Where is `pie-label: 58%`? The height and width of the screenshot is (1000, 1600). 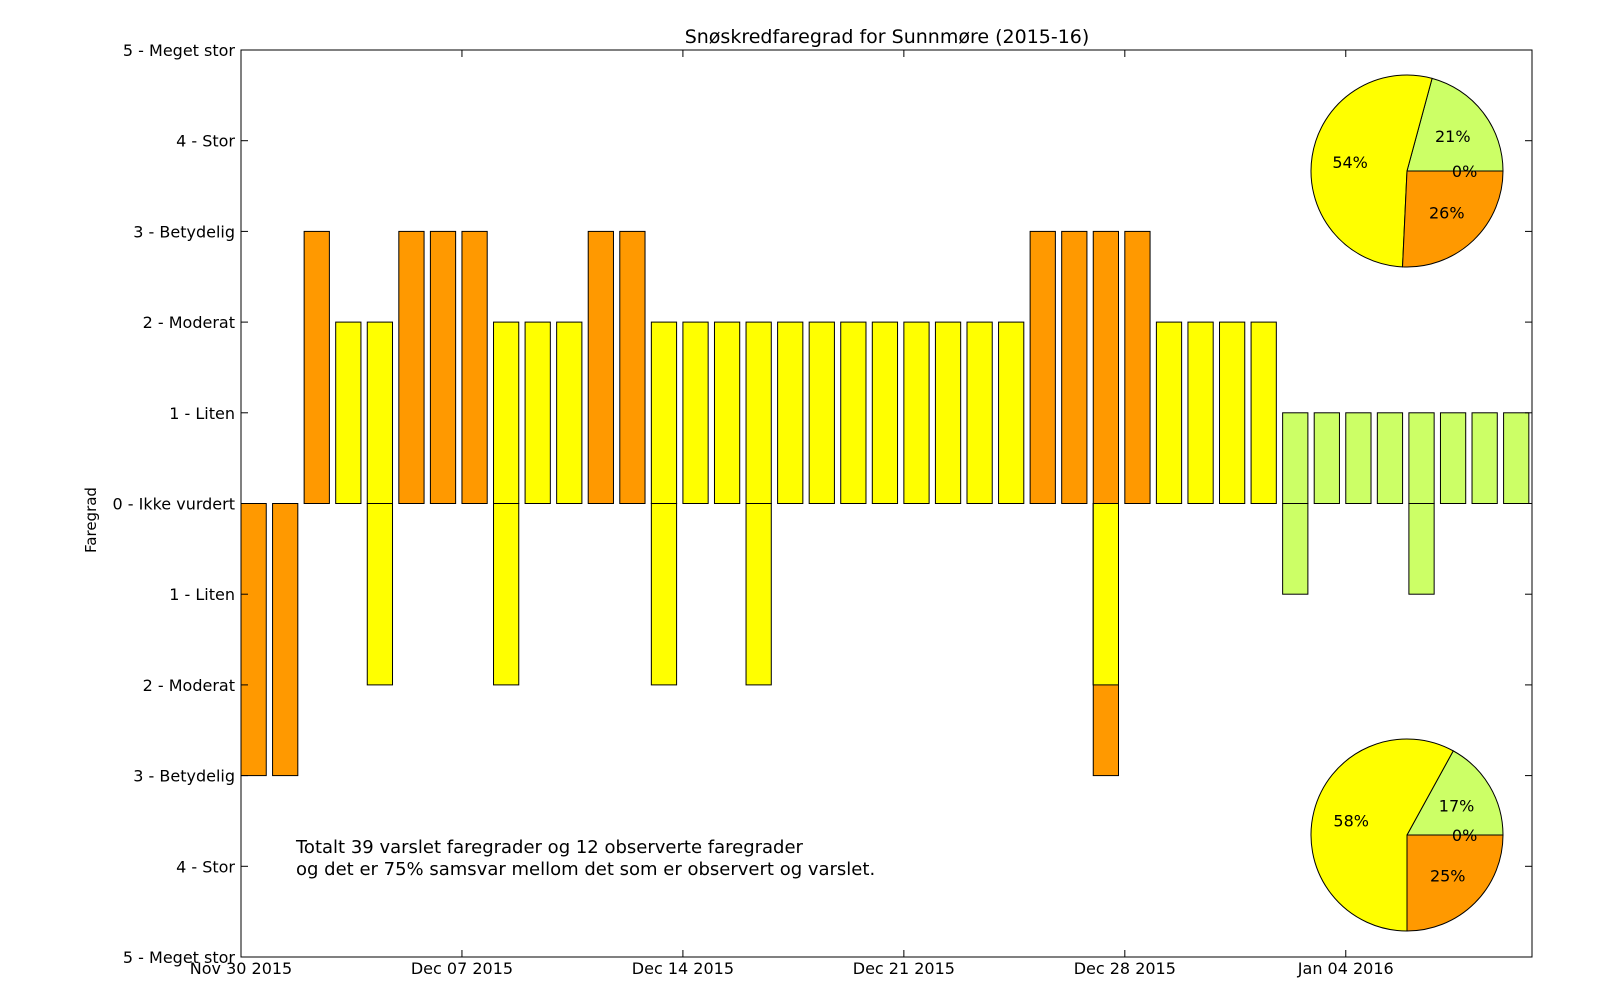
pie-label: 58% is located at coordinates (1351, 821).